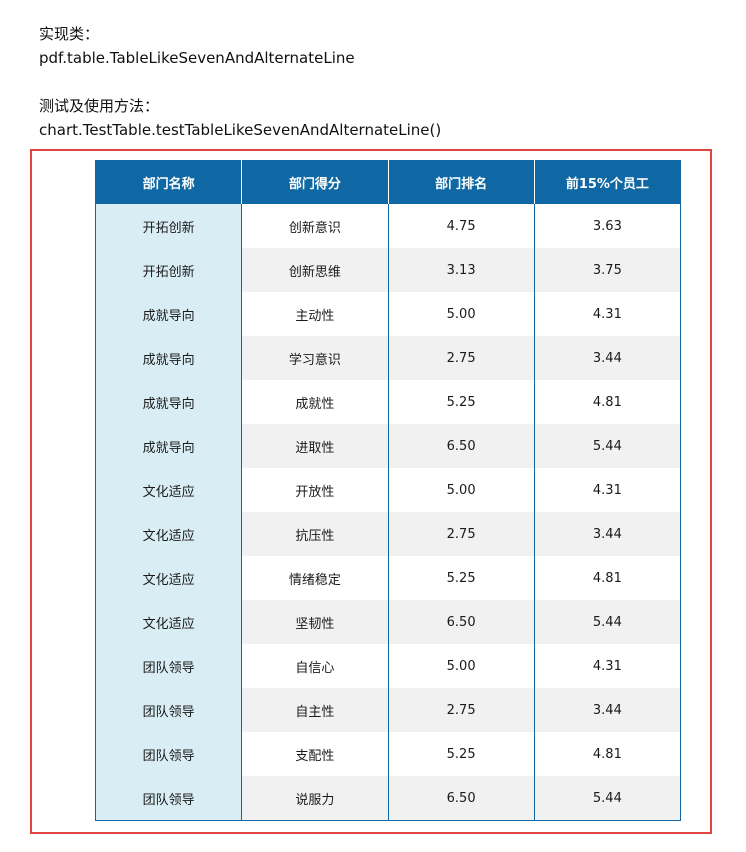 The image size is (746, 852). What do you see at coordinates (607, 182) in the screenshot?
I see `header-top-15-employees: 前15%个员工` at bounding box center [607, 182].